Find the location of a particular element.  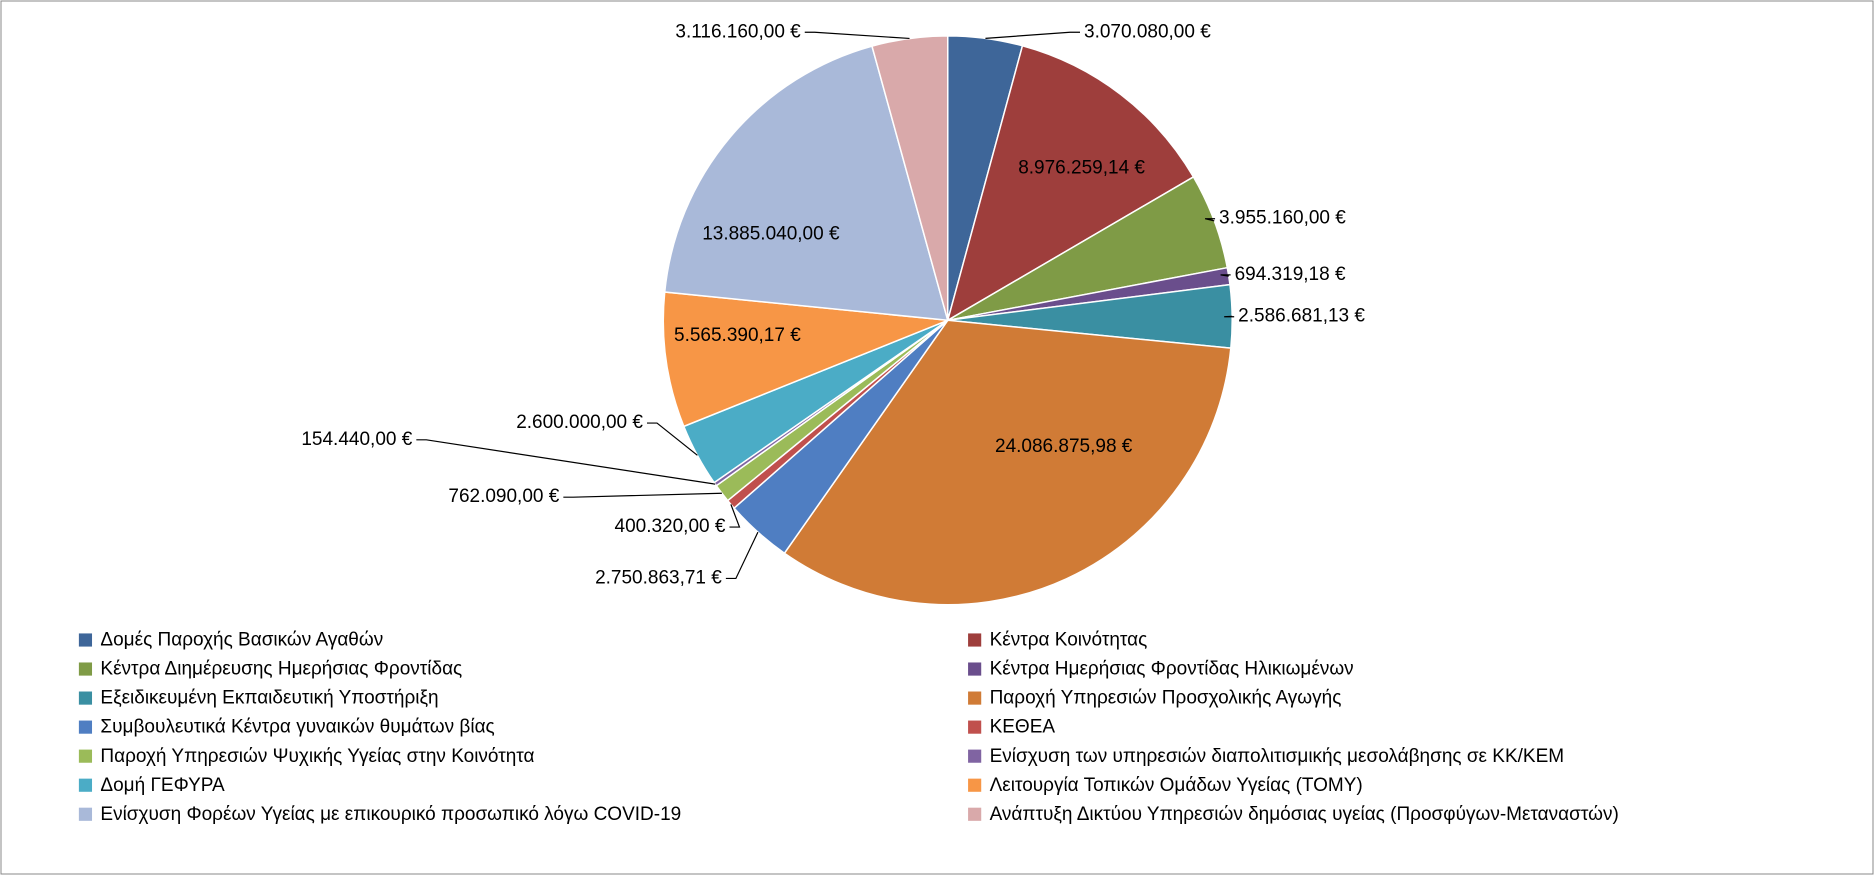

legend-label: ΚΕΘΕΑ is located at coordinates (1023, 727).